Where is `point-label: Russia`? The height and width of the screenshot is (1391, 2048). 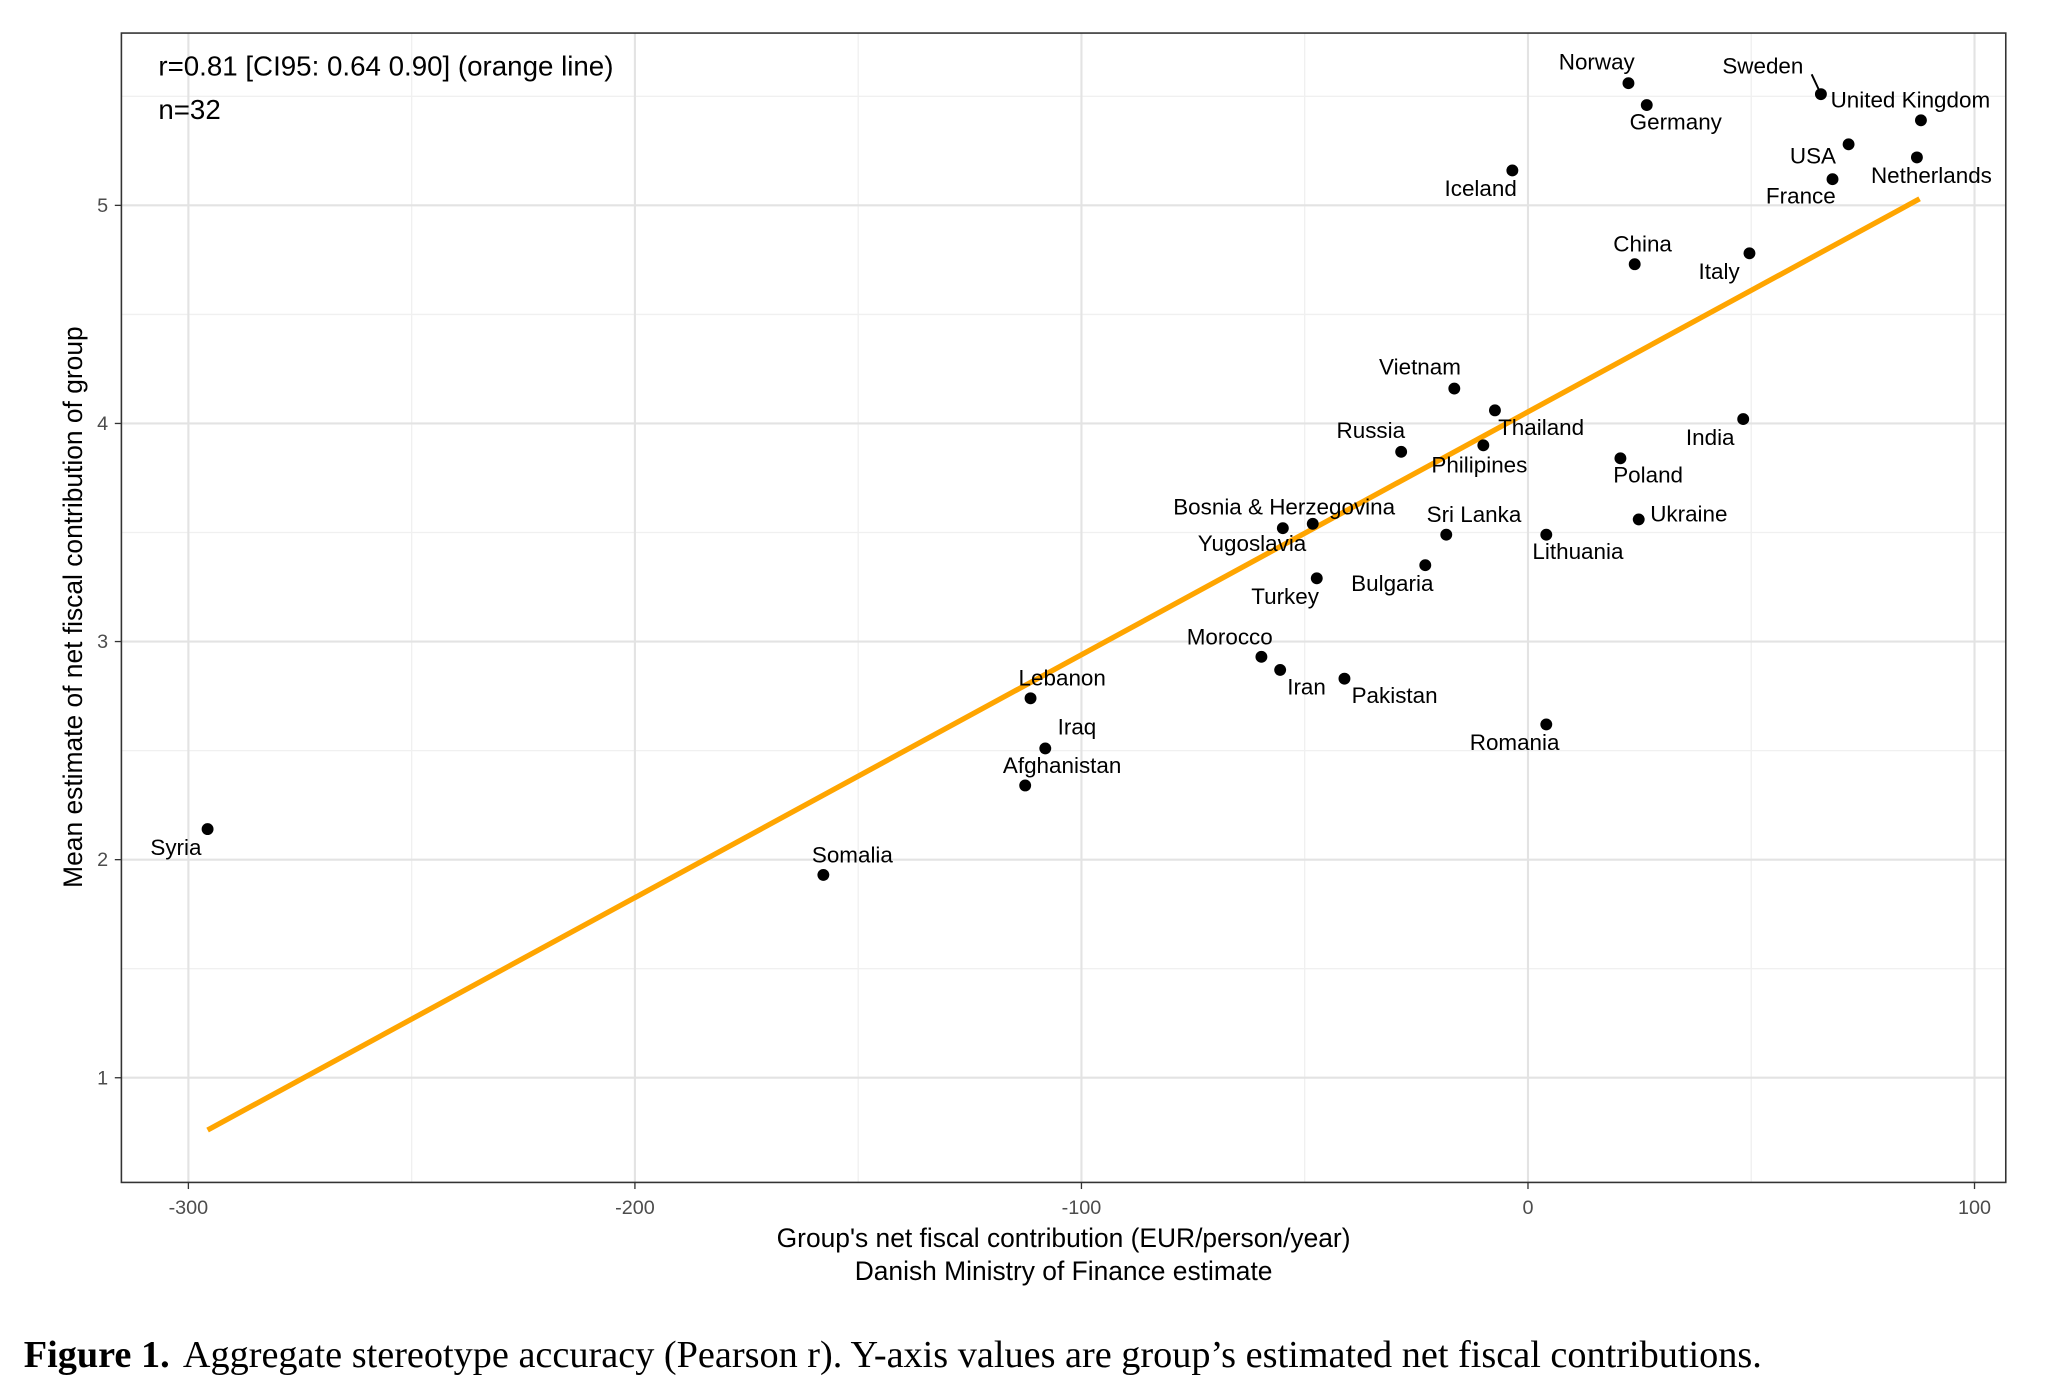
point-label: Russia is located at coordinates (1371, 430).